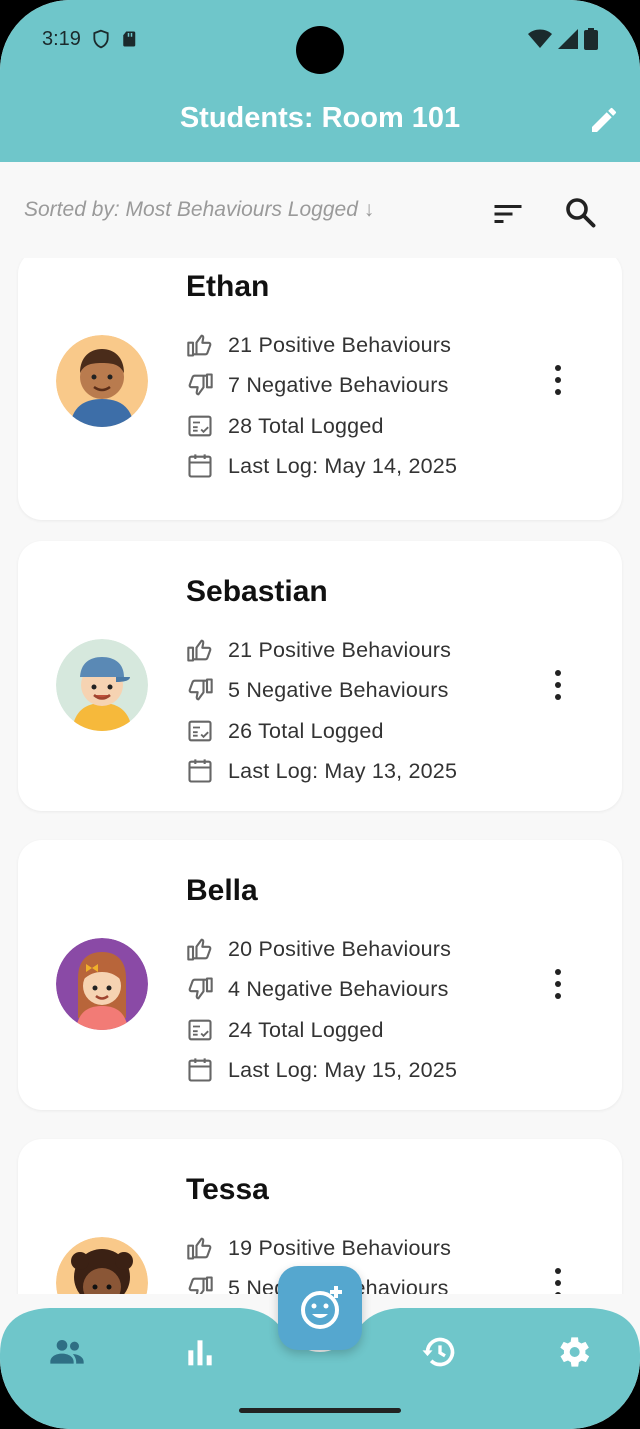 The height and width of the screenshot is (1429, 640). I want to click on sort-icon, so click(508, 214).